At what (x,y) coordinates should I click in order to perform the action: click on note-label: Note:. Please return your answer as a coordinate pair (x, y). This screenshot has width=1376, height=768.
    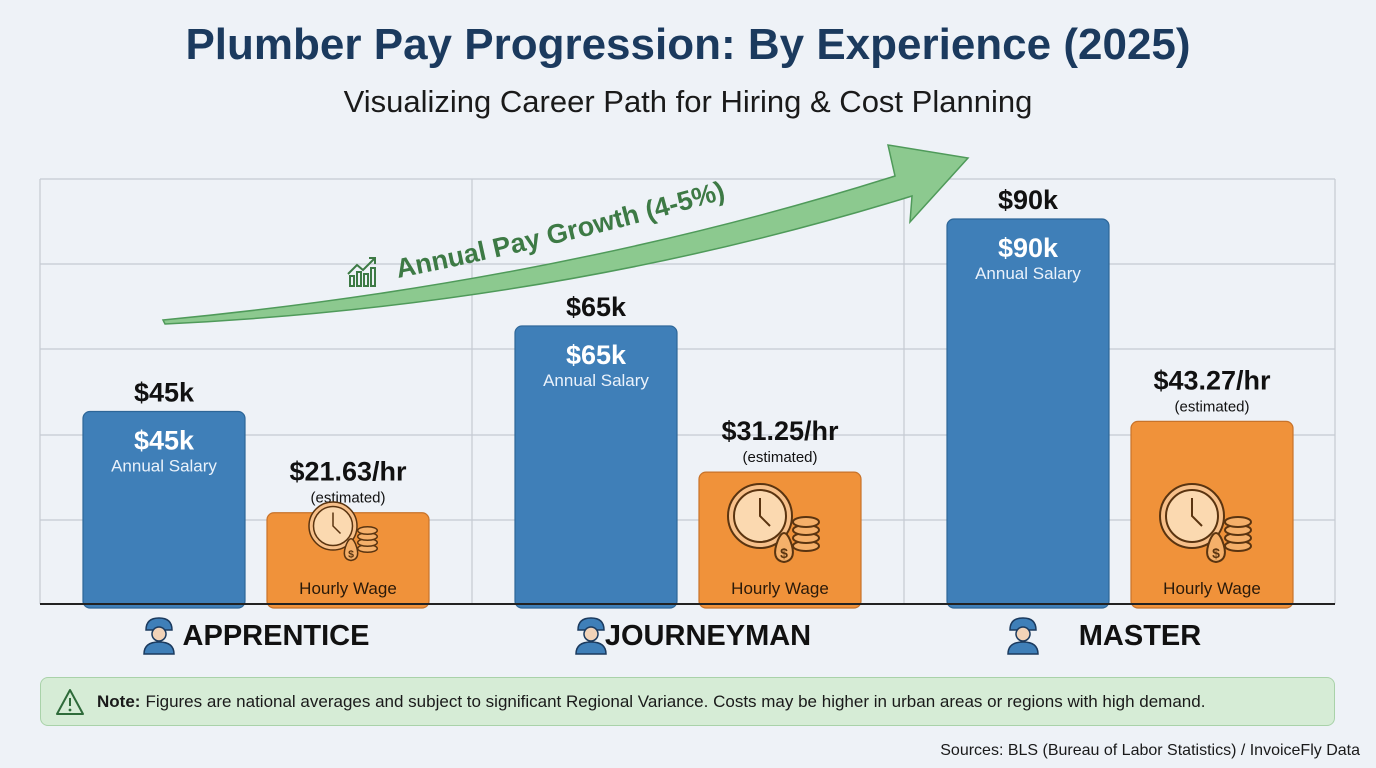
    Looking at the image, I should click on (119, 701).